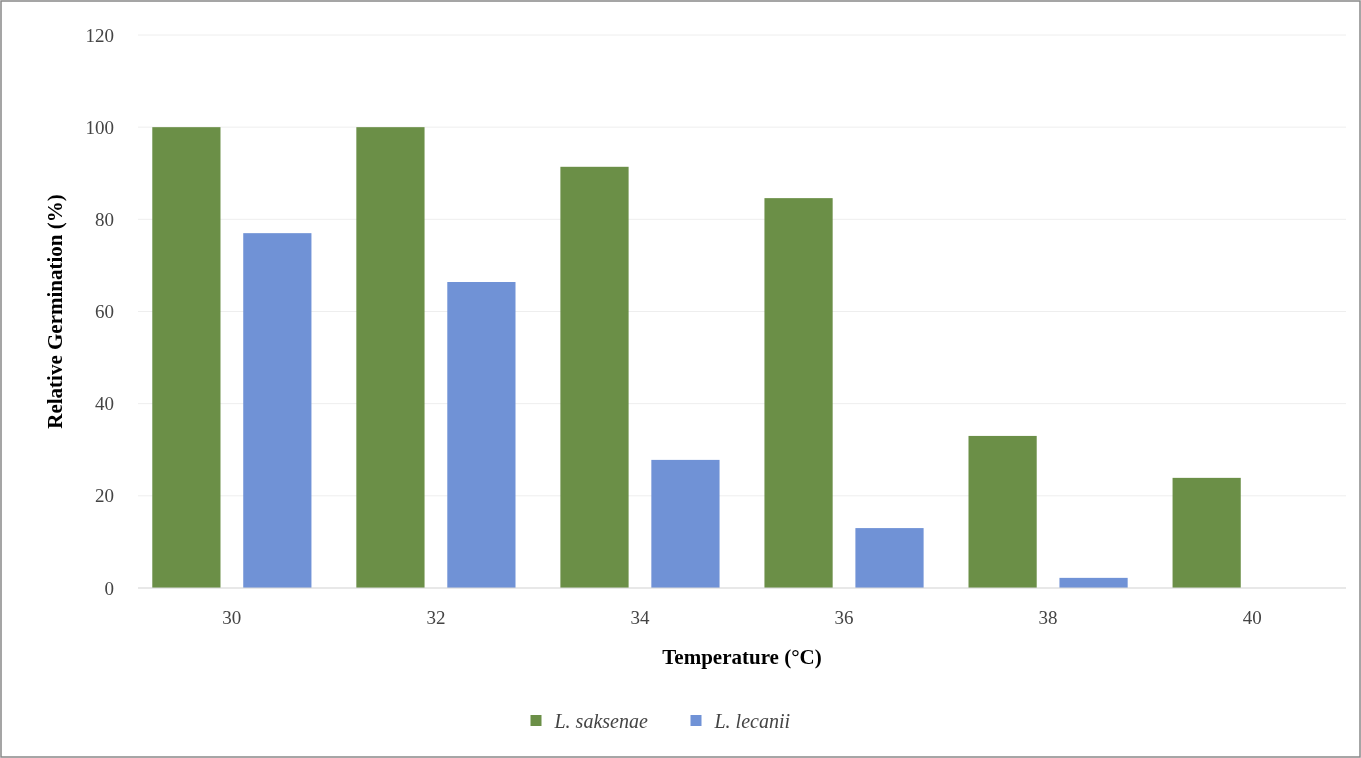  Describe the element at coordinates (600, 721) in the screenshot. I see `legend-label: L. saksenae` at that location.